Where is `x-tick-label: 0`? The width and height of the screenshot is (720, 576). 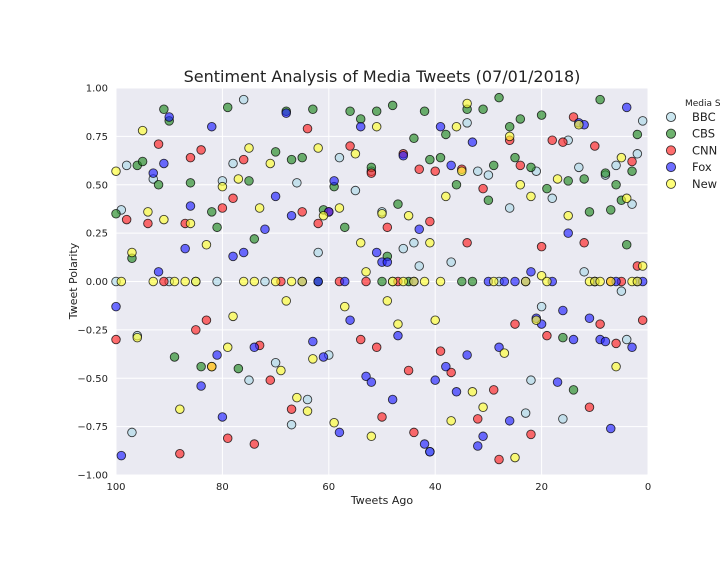 x-tick-label: 0 is located at coordinates (648, 487).